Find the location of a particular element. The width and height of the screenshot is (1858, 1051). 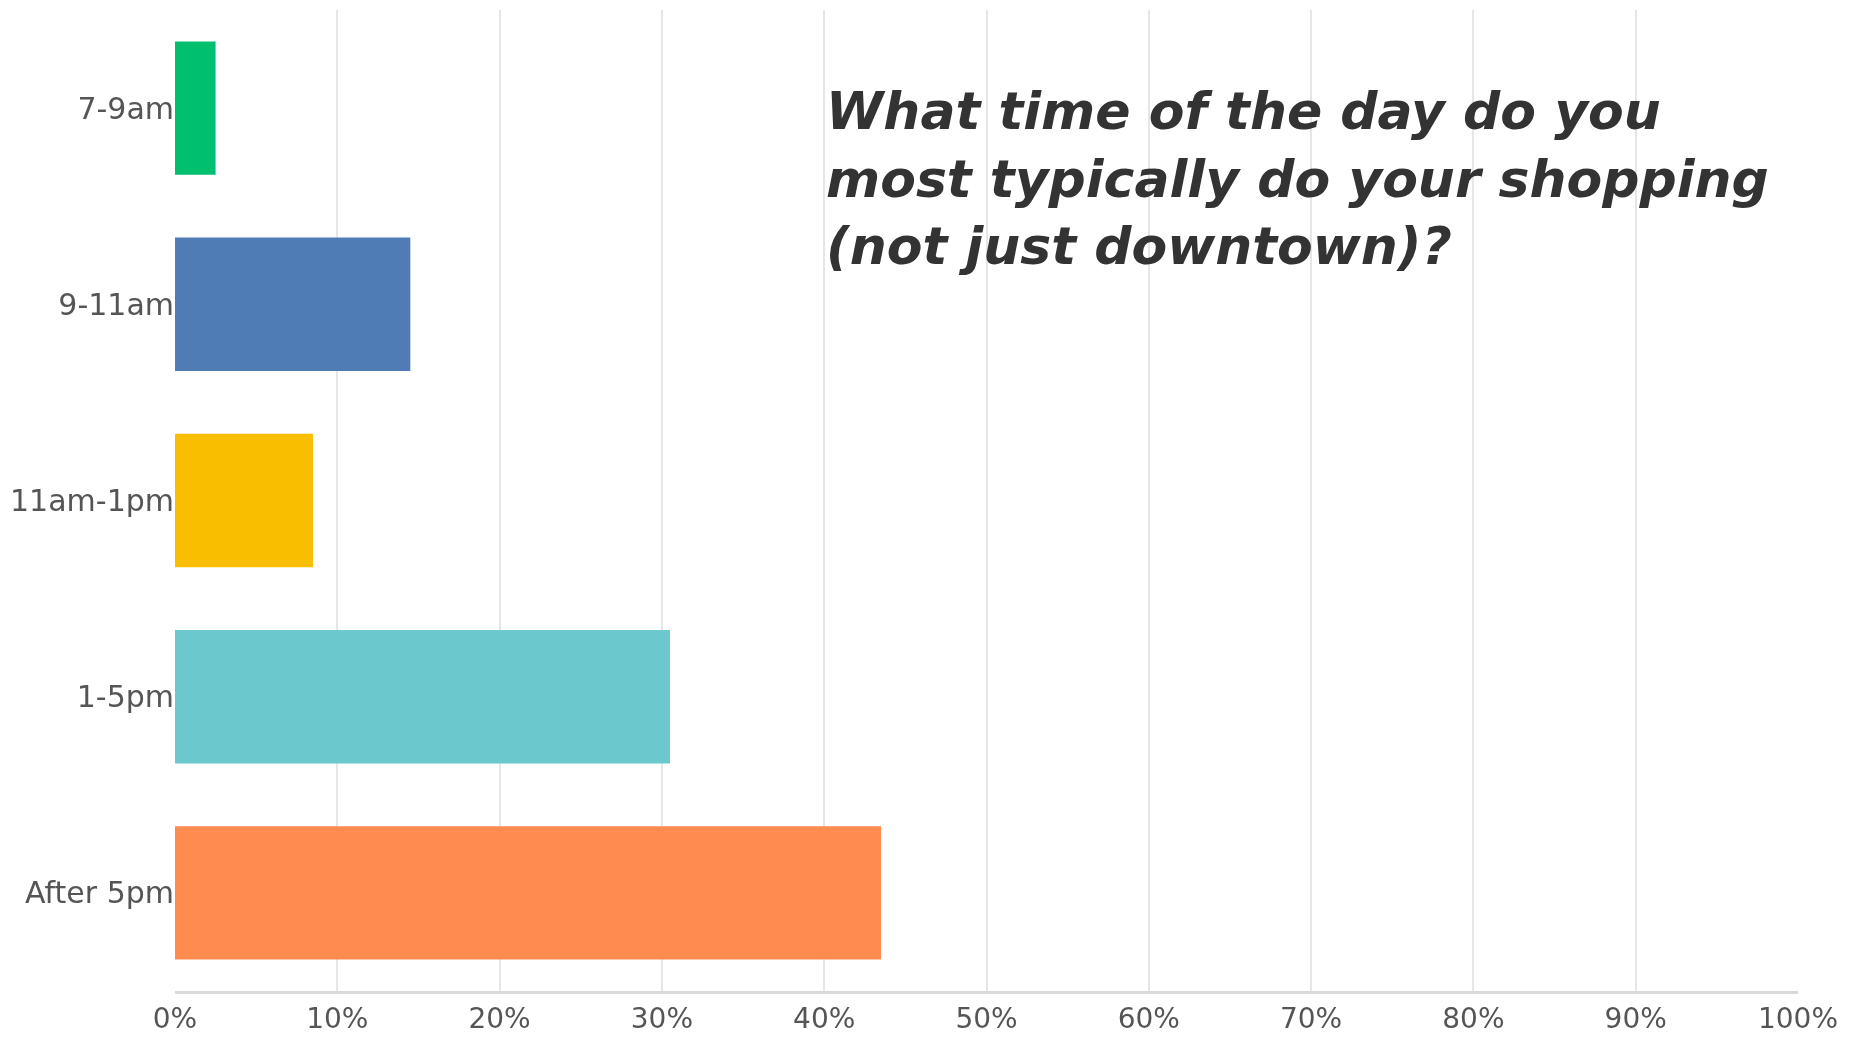

x-tick-label: 40% is located at coordinates (824, 1018).